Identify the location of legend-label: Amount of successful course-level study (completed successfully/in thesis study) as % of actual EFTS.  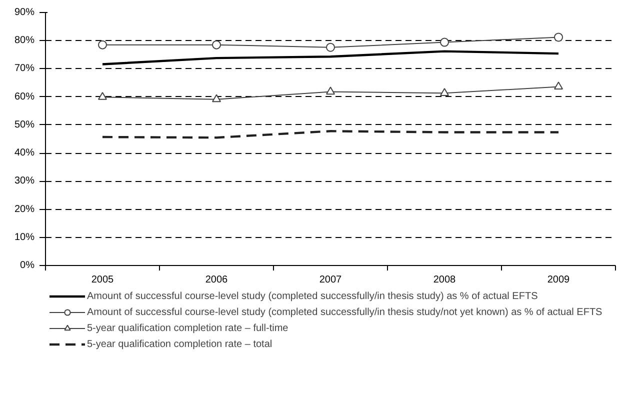
(312, 296).